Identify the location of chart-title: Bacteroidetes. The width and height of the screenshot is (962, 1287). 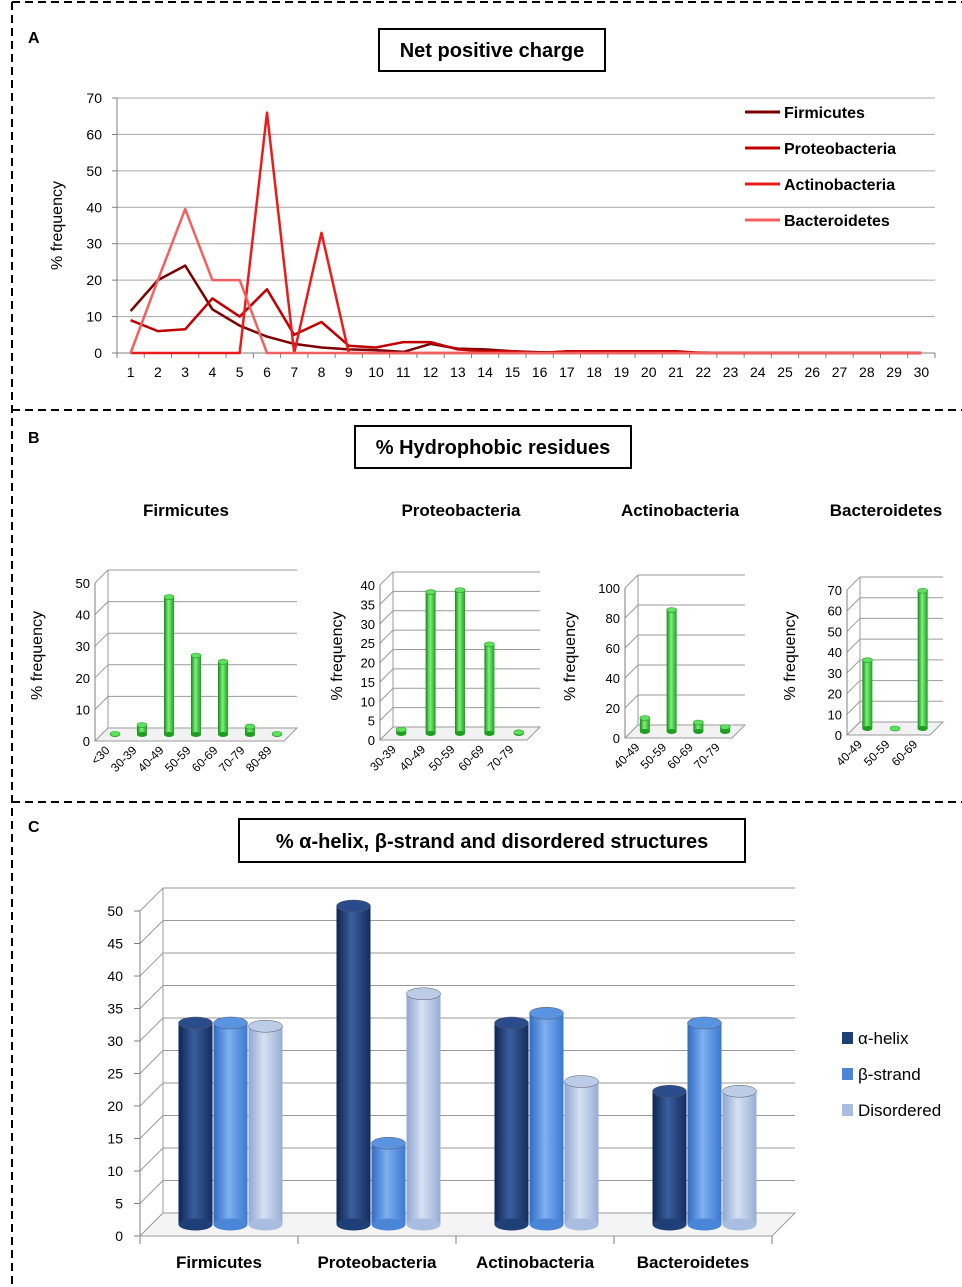
(886, 510).